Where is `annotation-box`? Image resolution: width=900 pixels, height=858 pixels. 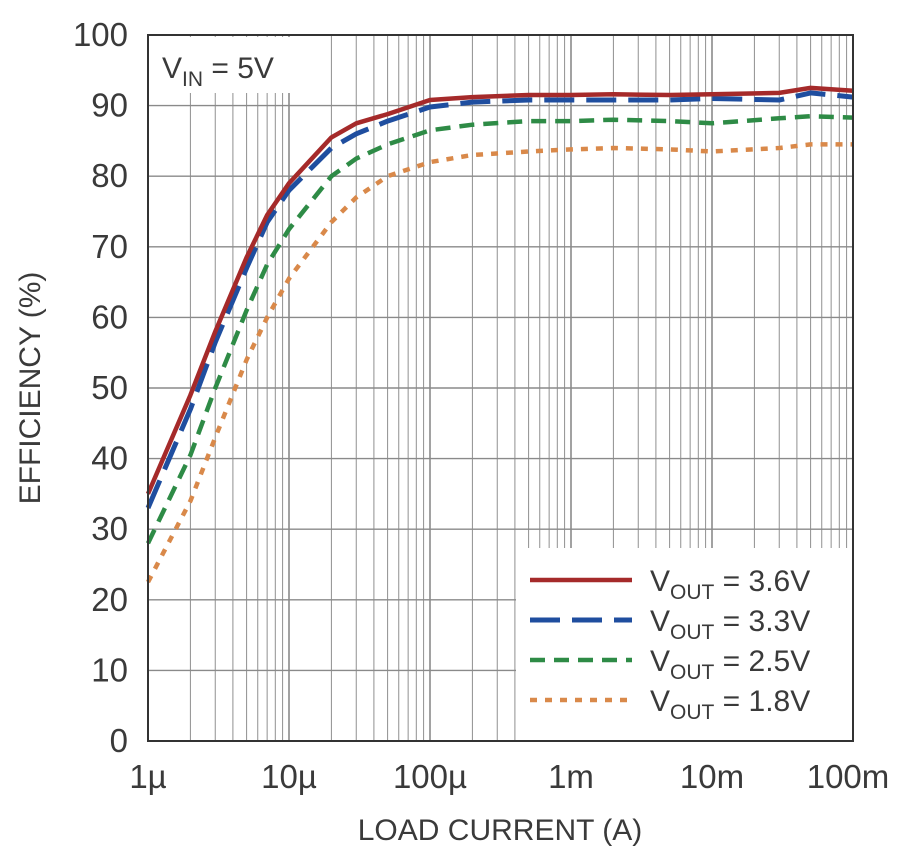 annotation-box is located at coordinates (223, 65).